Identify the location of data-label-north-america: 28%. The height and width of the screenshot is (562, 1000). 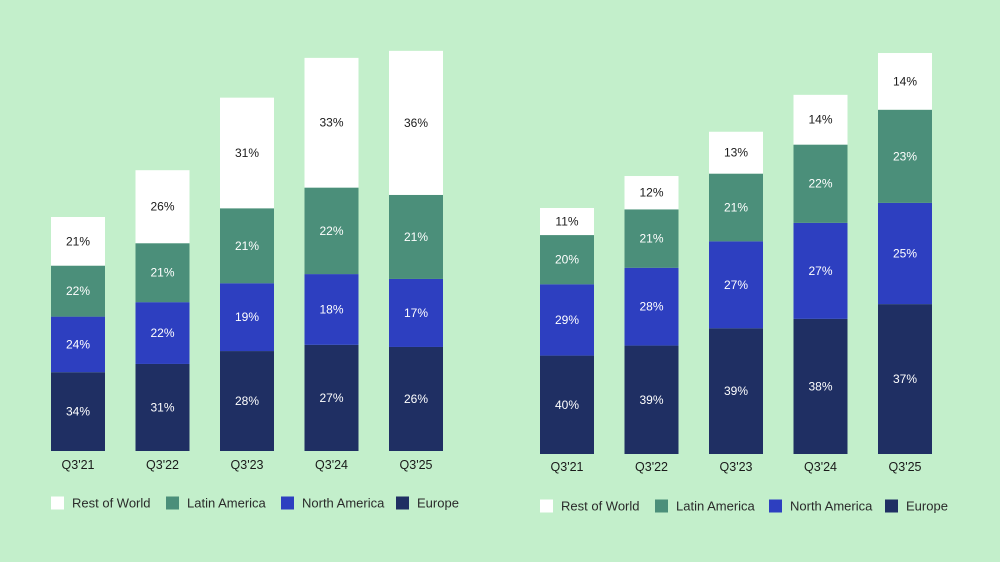
(651, 307).